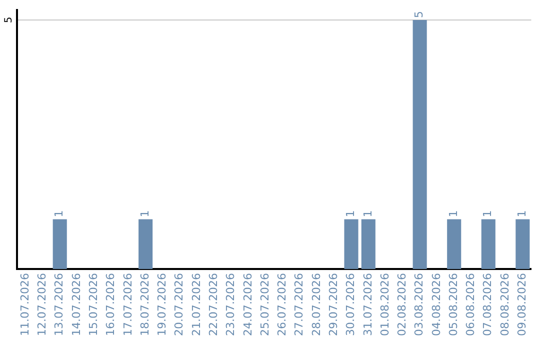 This screenshot has height=340, width=540. I want to click on x-tick-label: 19.07.2026, so click(162, 304).